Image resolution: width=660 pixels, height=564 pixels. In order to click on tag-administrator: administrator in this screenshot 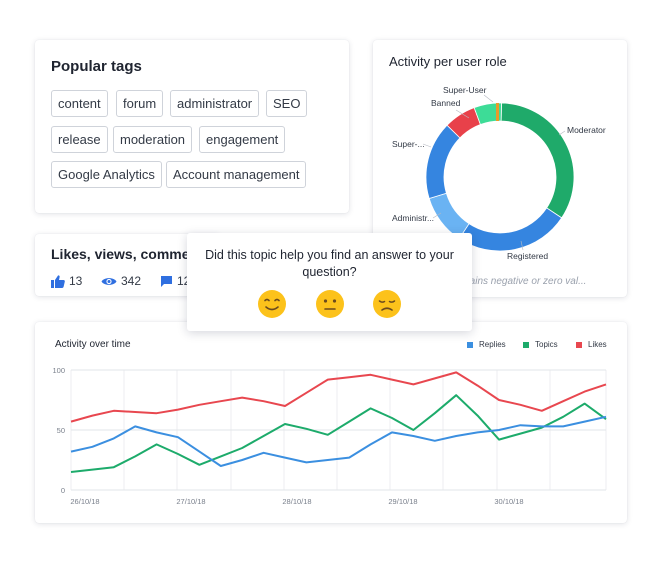, I will do `click(215, 103)`.